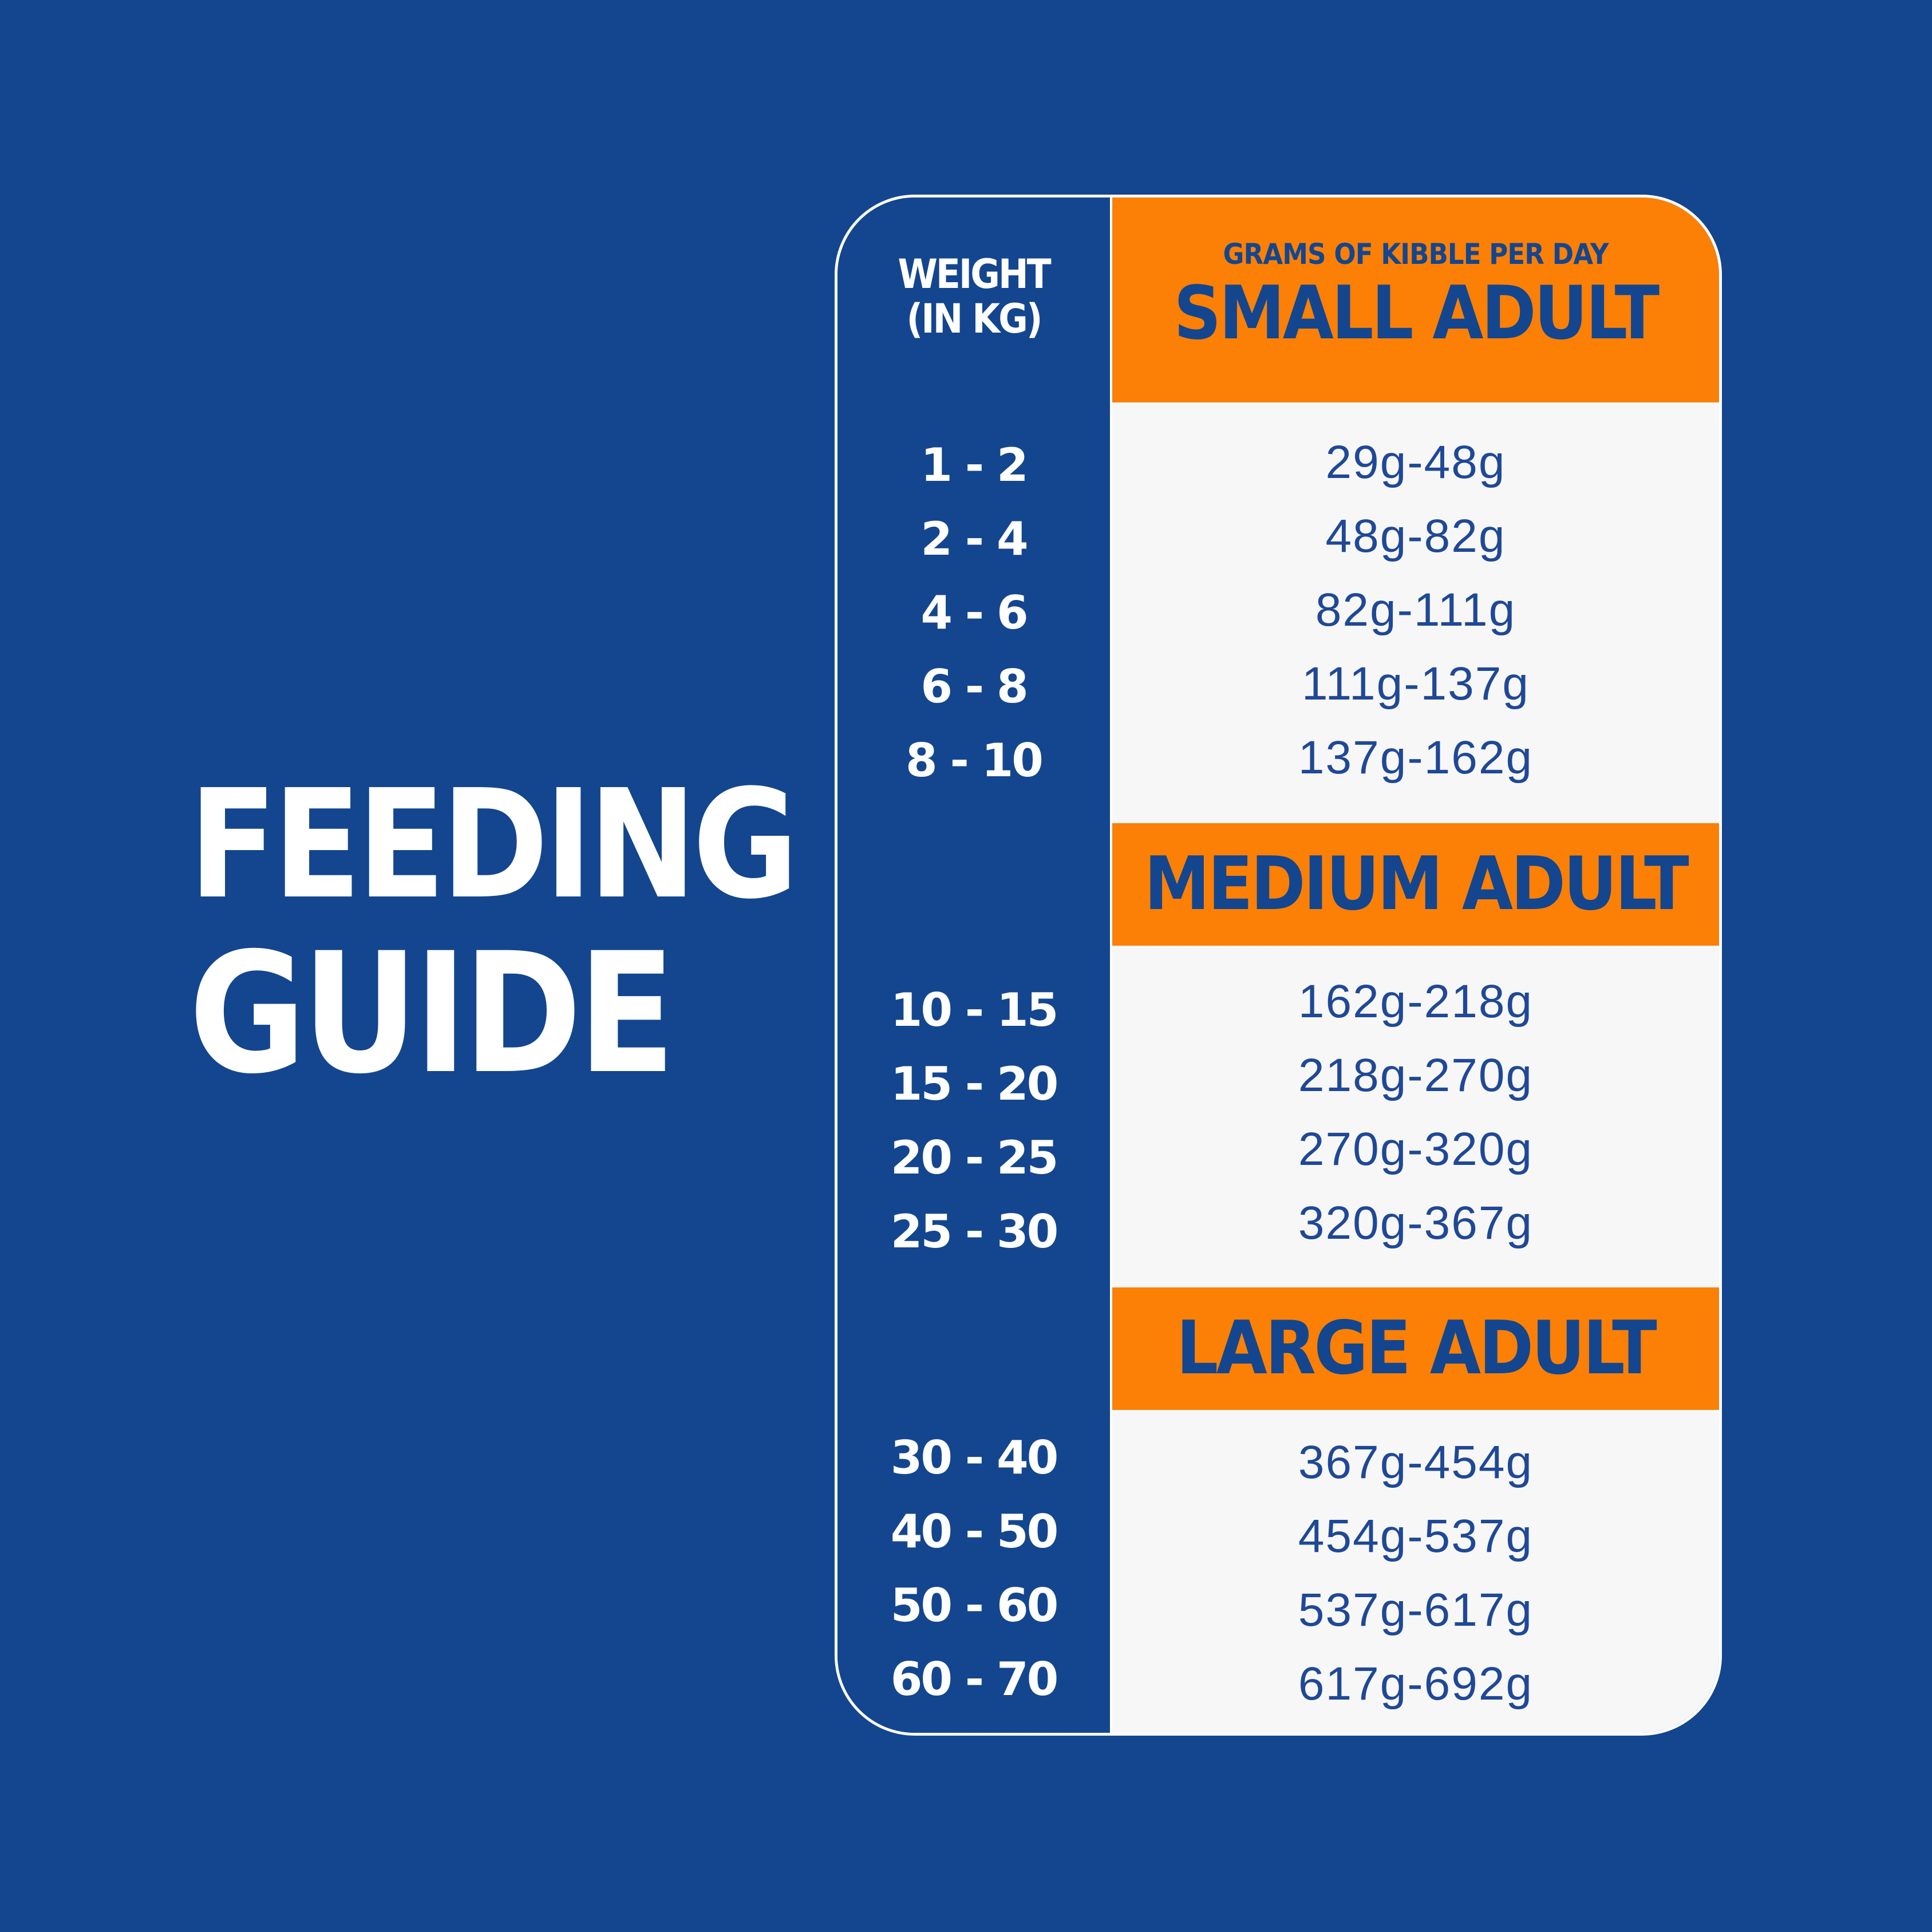  Describe the element at coordinates (1415, 536) in the screenshot. I see `grams-cell: 48g-82g` at that location.